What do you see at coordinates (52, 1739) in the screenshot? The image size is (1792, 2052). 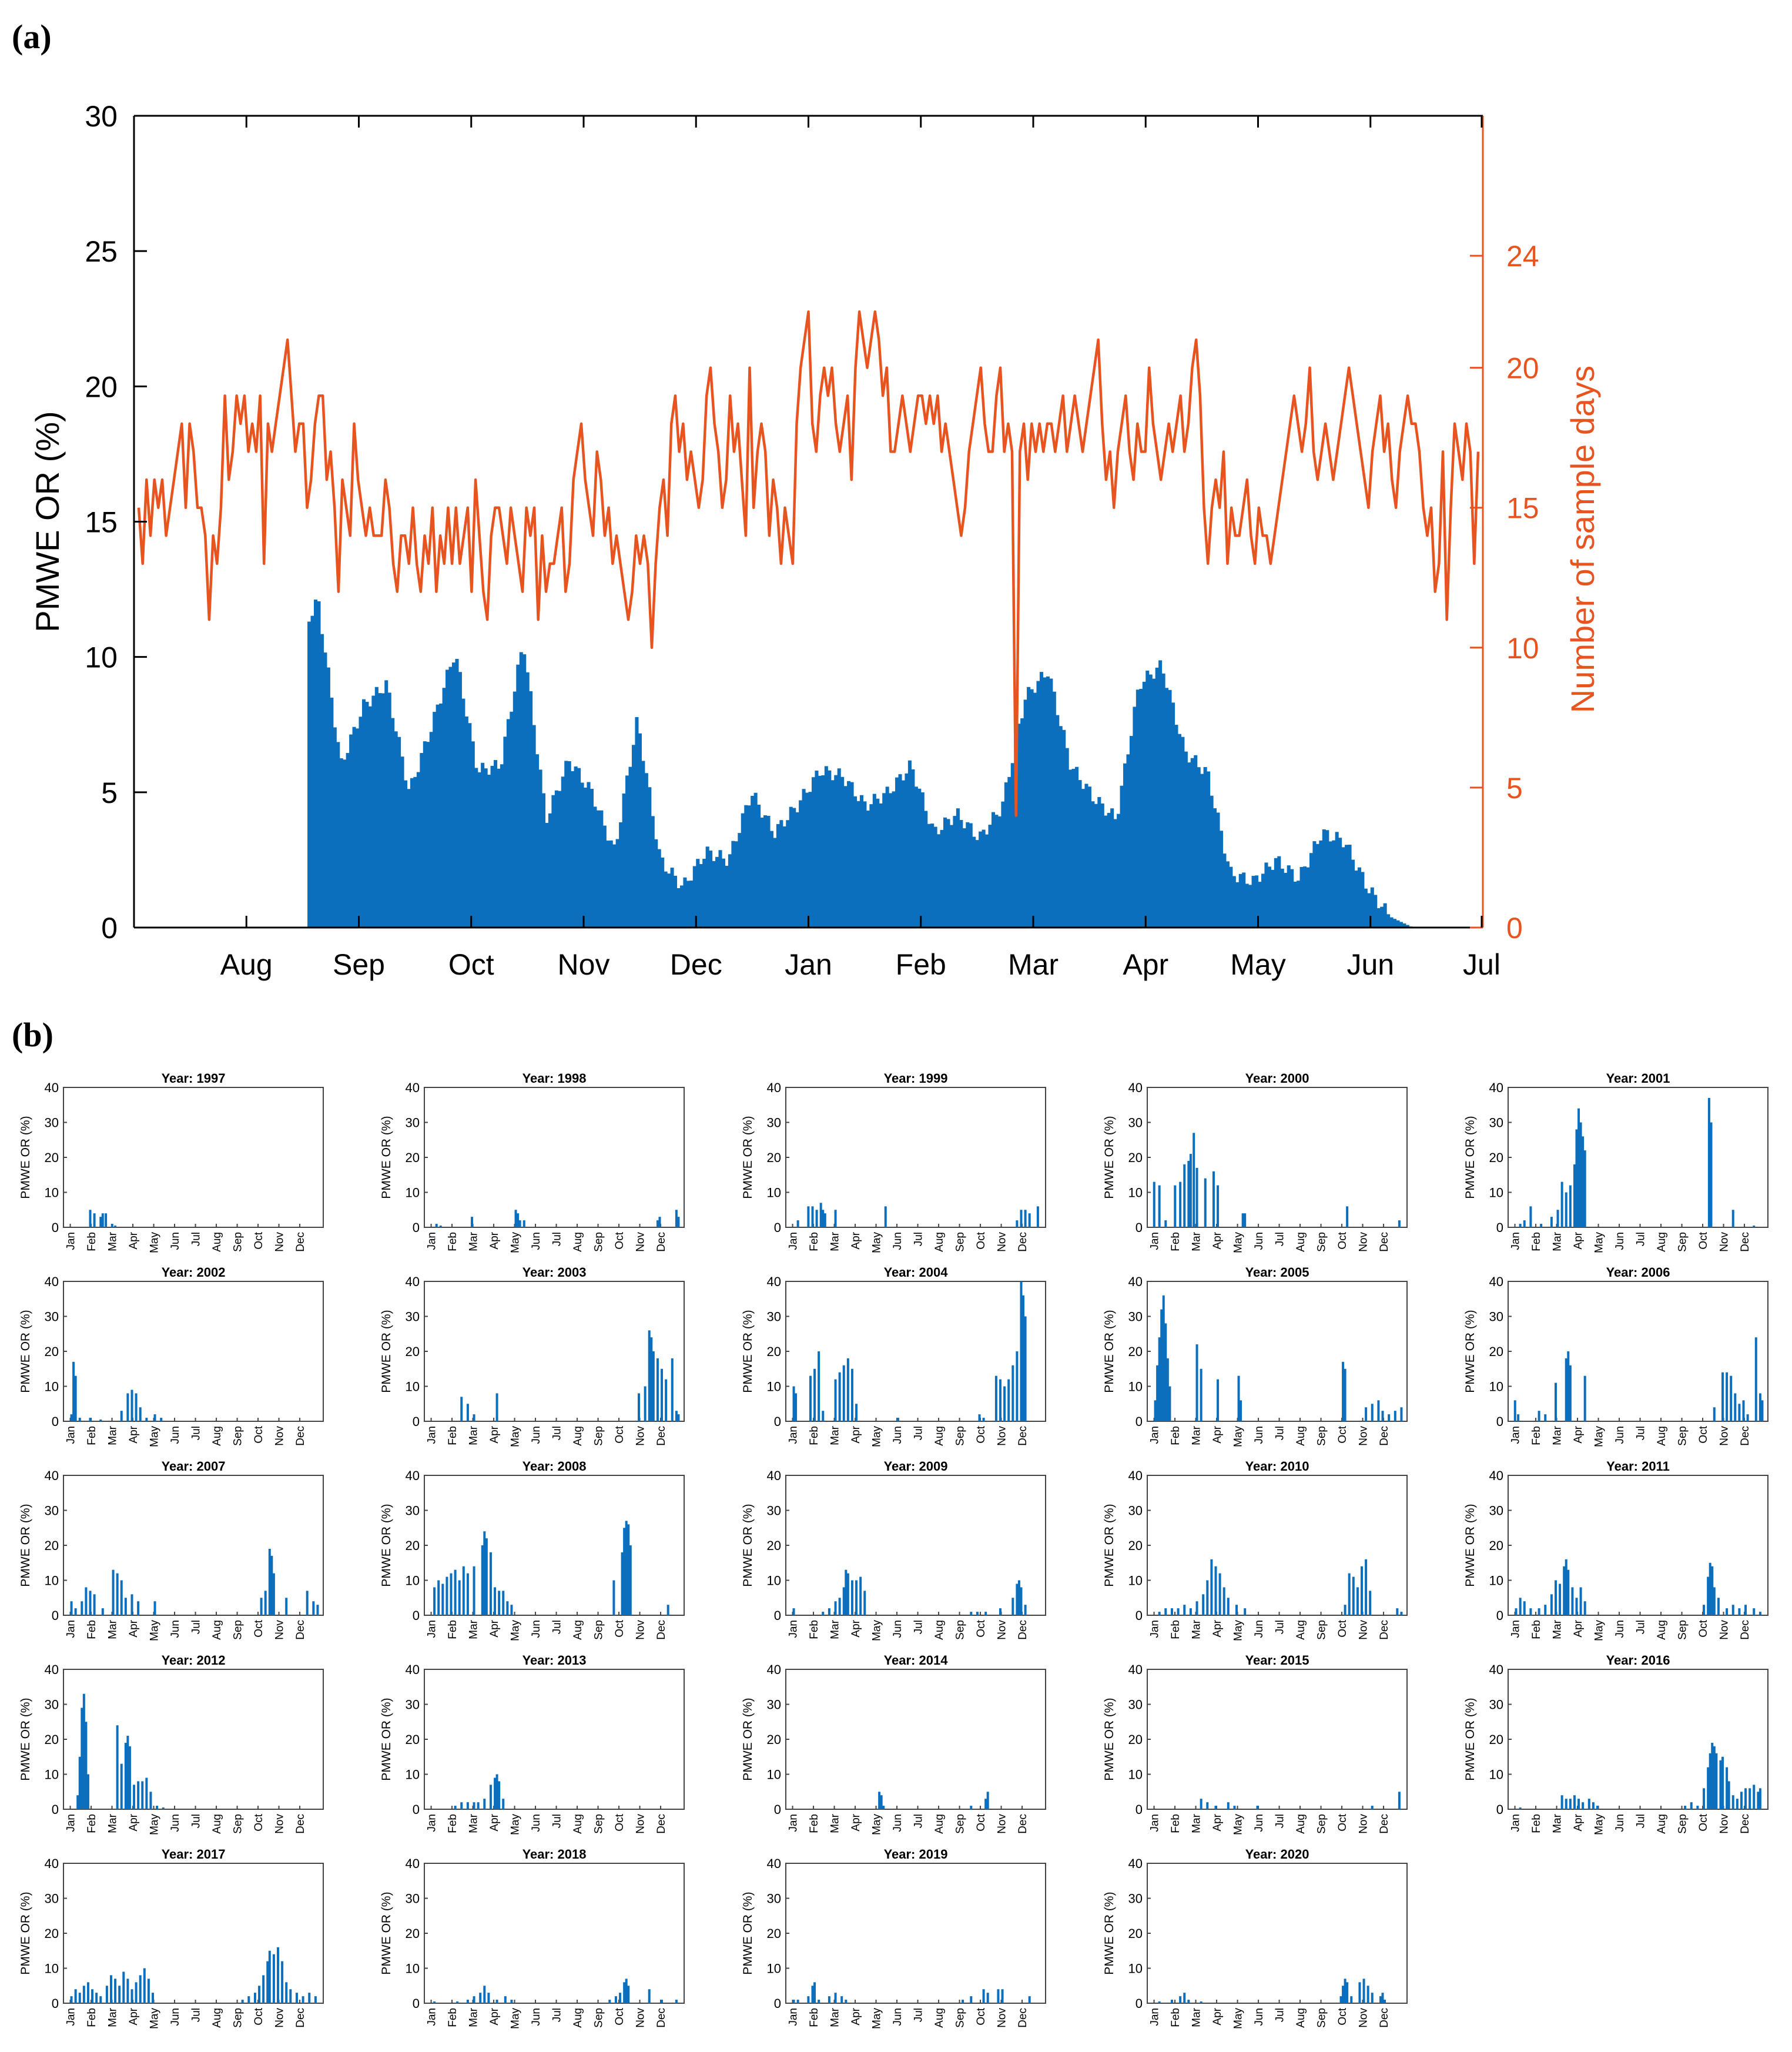 I see `subplot-ytick-label: 20` at bounding box center [52, 1739].